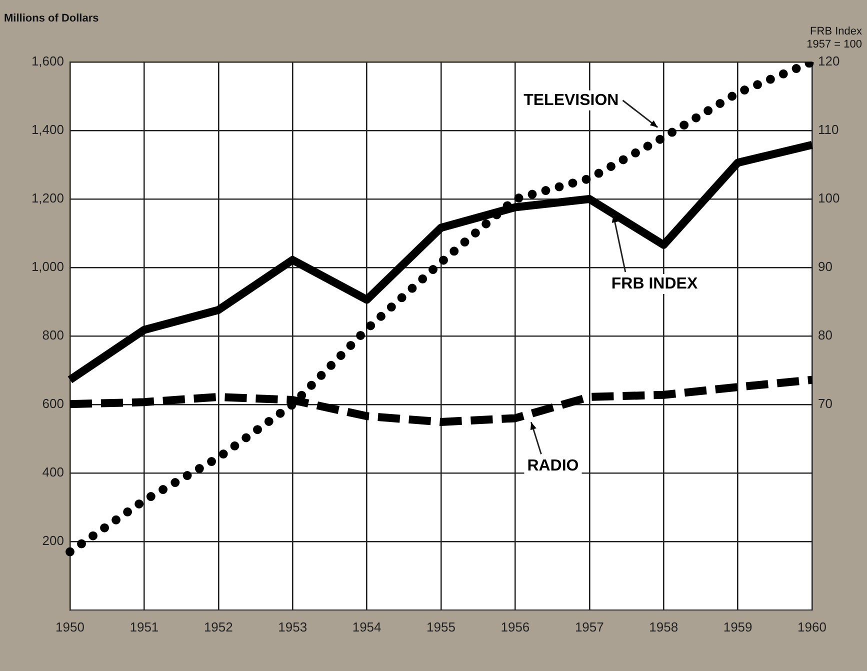 The image size is (867, 671). What do you see at coordinates (367, 626) in the screenshot?
I see `x-tick-label: 1954` at bounding box center [367, 626].